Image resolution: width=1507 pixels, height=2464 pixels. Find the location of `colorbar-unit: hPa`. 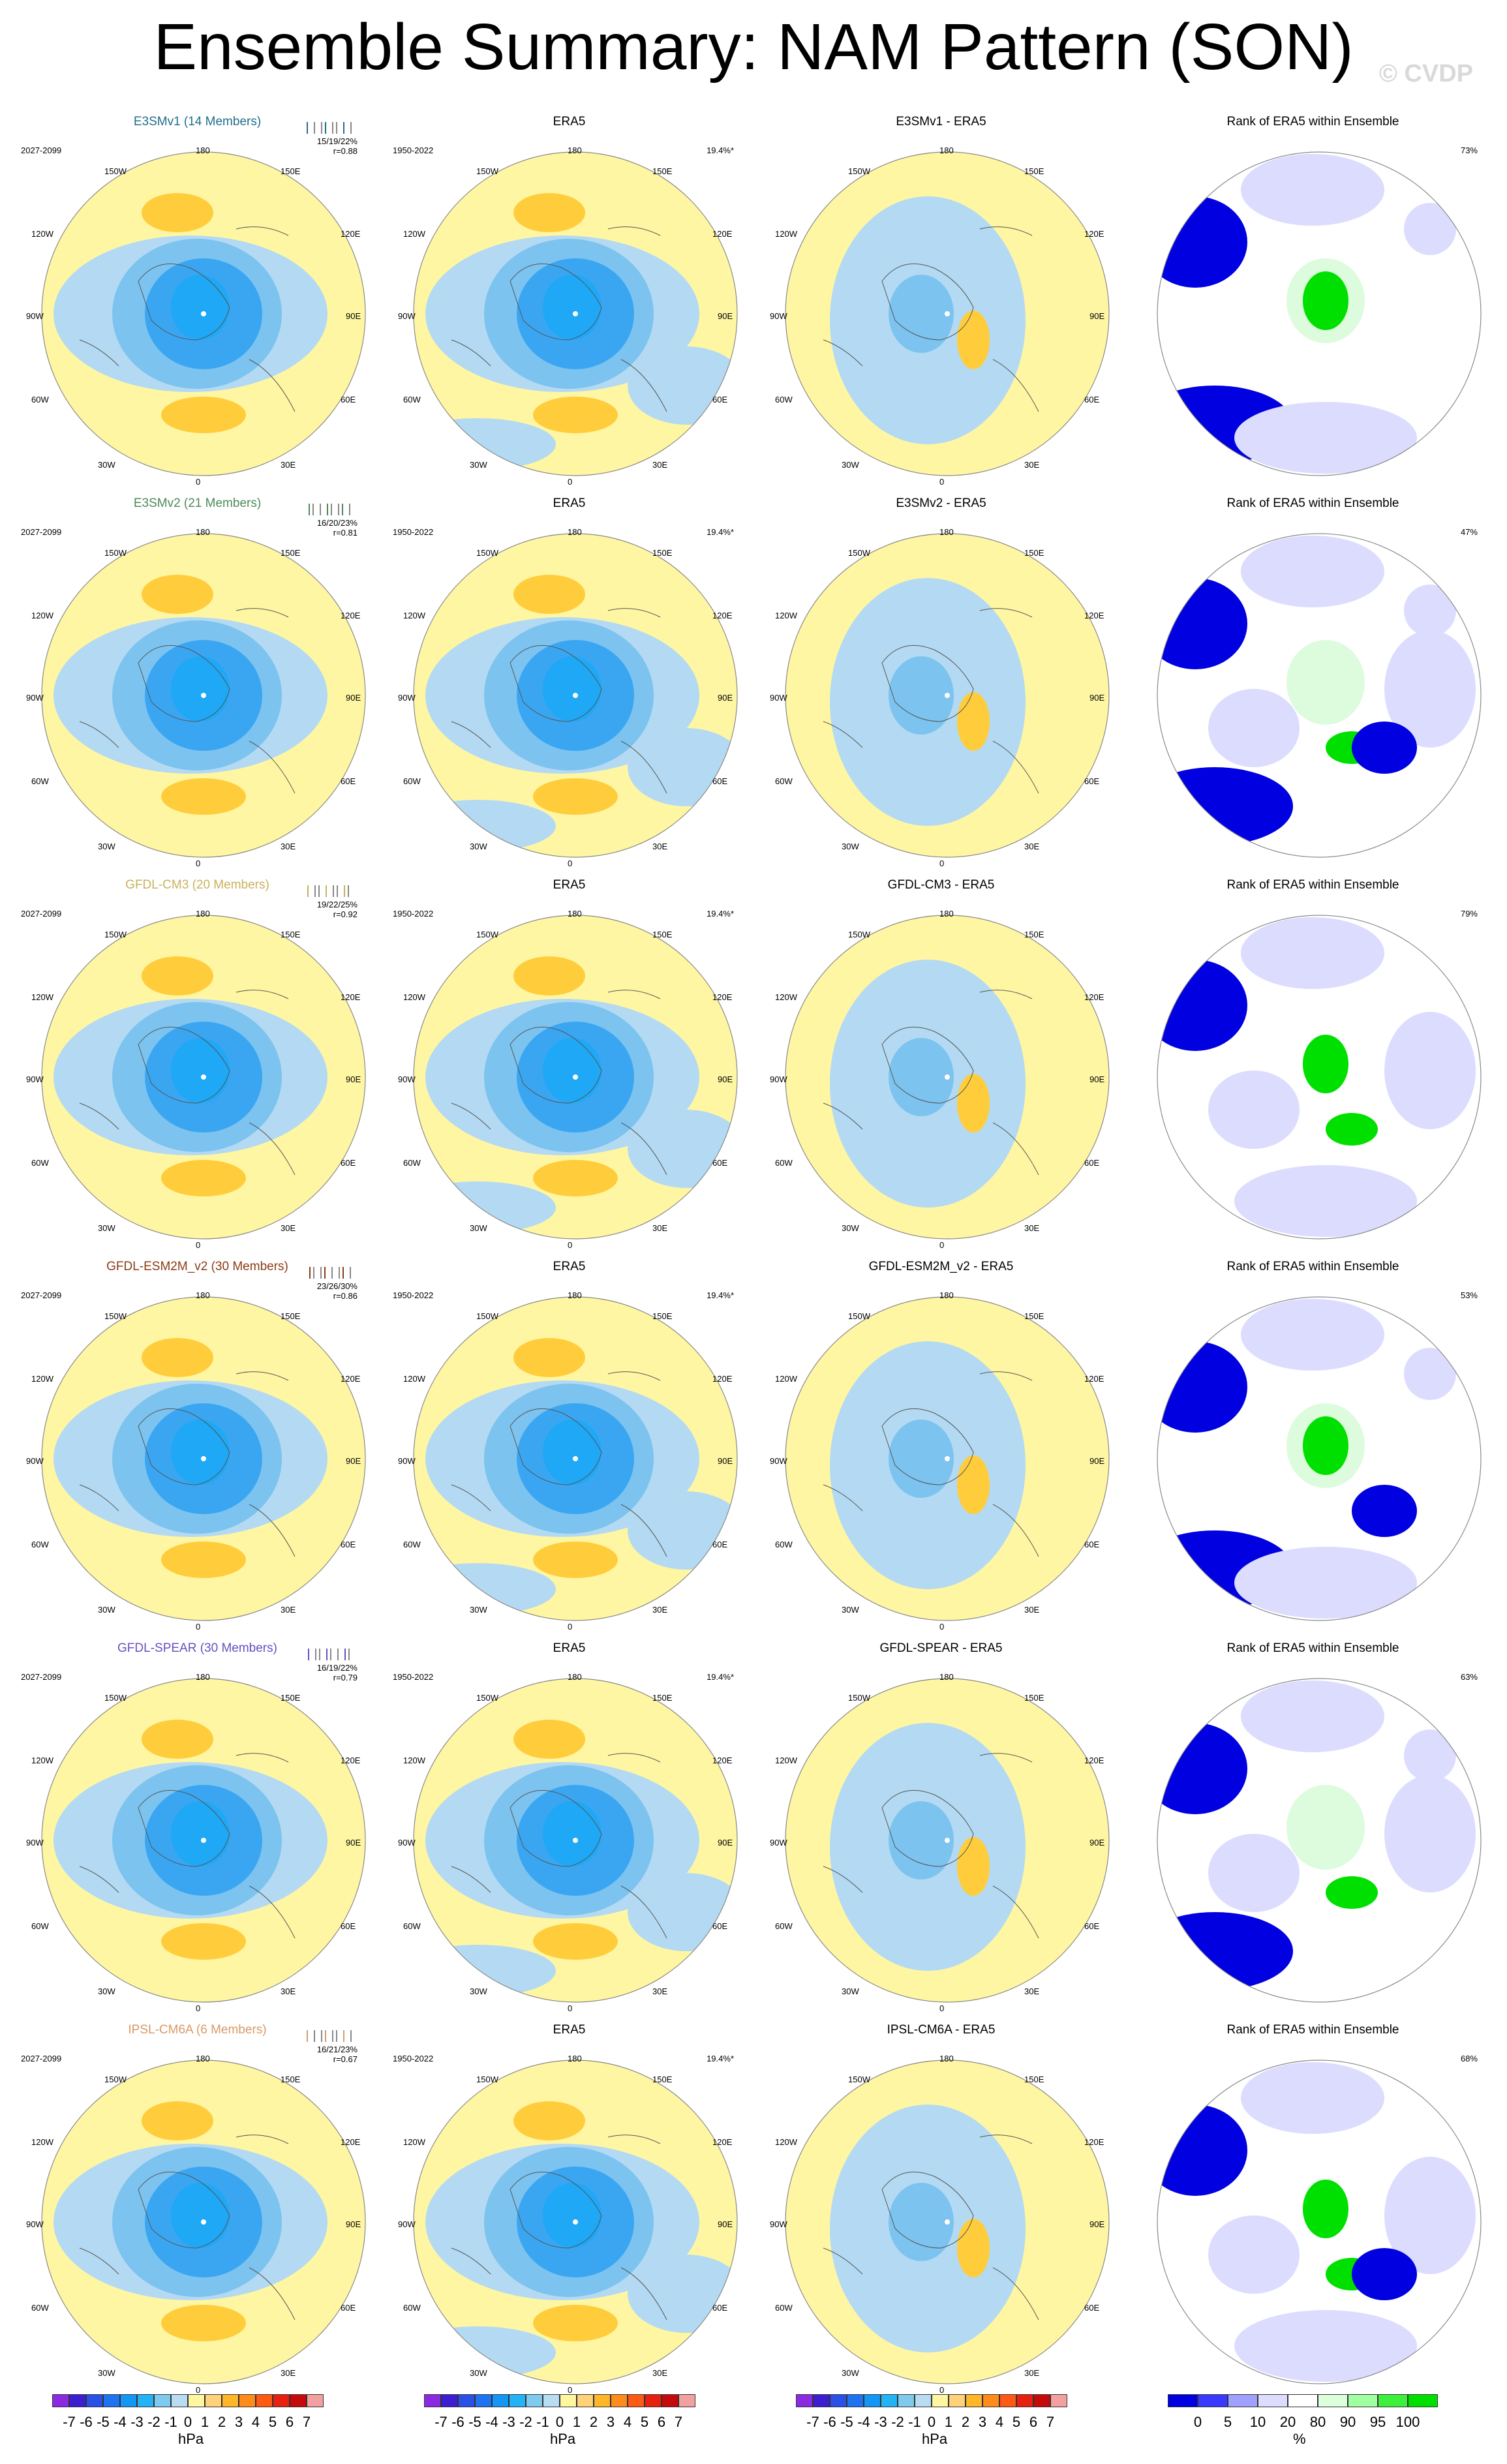

colorbar-unit: hPa is located at coordinates (191, 2439).